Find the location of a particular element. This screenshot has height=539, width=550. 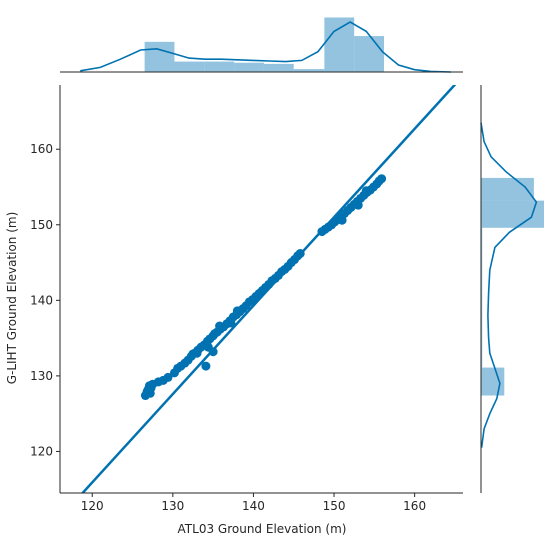

marginal-x-kde is located at coordinates (265, 47).